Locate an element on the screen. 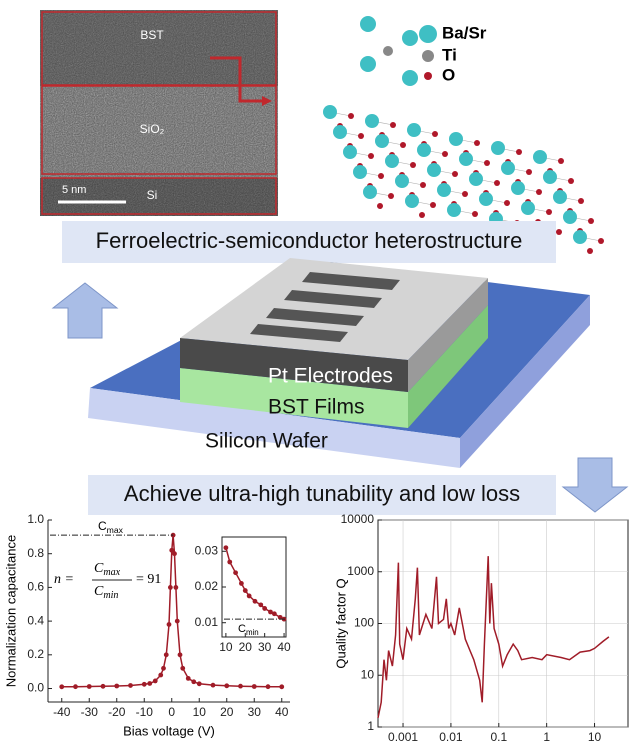 The height and width of the screenshot is (751, 639). formula-numerator-sub: max is located at coordinates (111, 572).